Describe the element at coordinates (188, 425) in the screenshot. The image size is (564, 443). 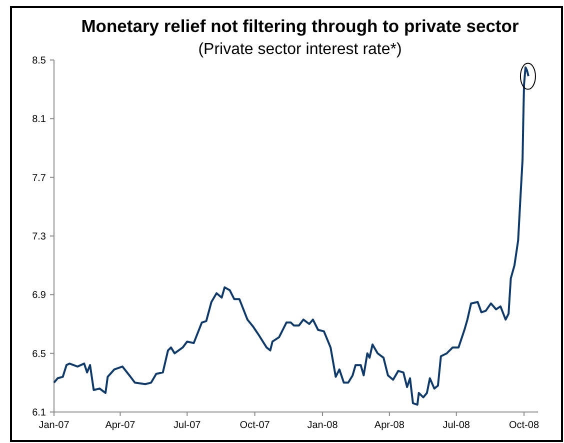
I see `x-tick-label: Jul-07` at that location.